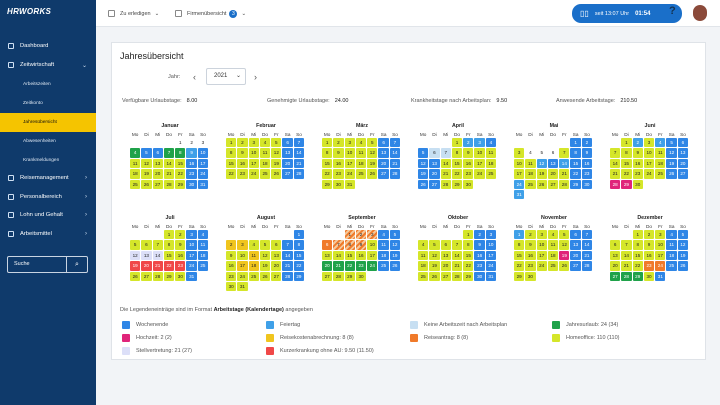  I want to click on subitem-zeitkonto: Zeitkonto, so click(33, 103).